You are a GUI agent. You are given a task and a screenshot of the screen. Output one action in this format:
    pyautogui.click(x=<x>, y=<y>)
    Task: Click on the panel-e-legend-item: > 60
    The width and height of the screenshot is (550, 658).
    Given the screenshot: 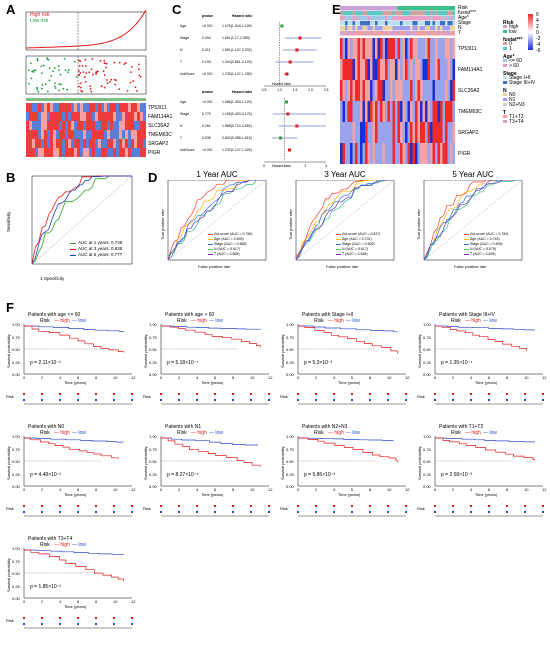 What is the action you would take?
    pyautogui.click(x=514, y=66)
    